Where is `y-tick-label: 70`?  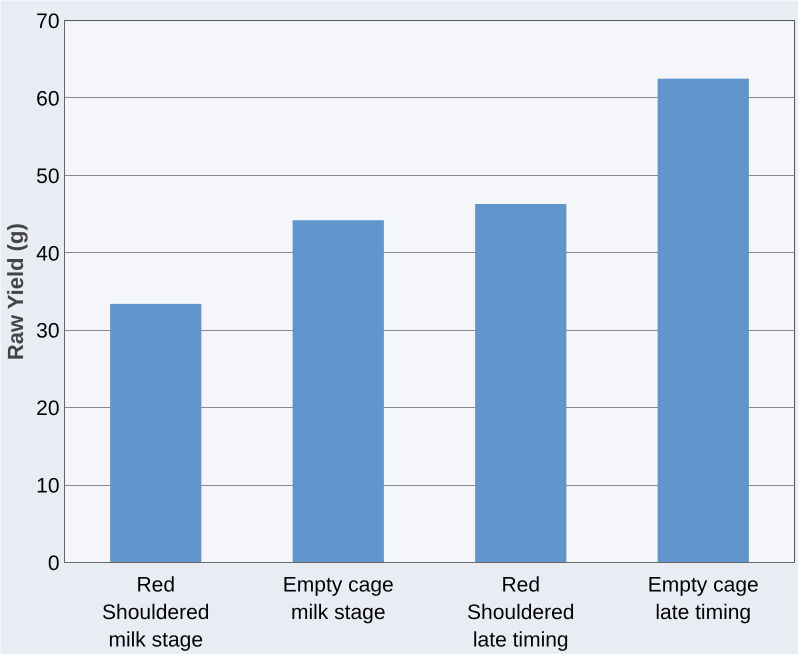
y-tick-label: 70 is located at coordinates (48, 21).